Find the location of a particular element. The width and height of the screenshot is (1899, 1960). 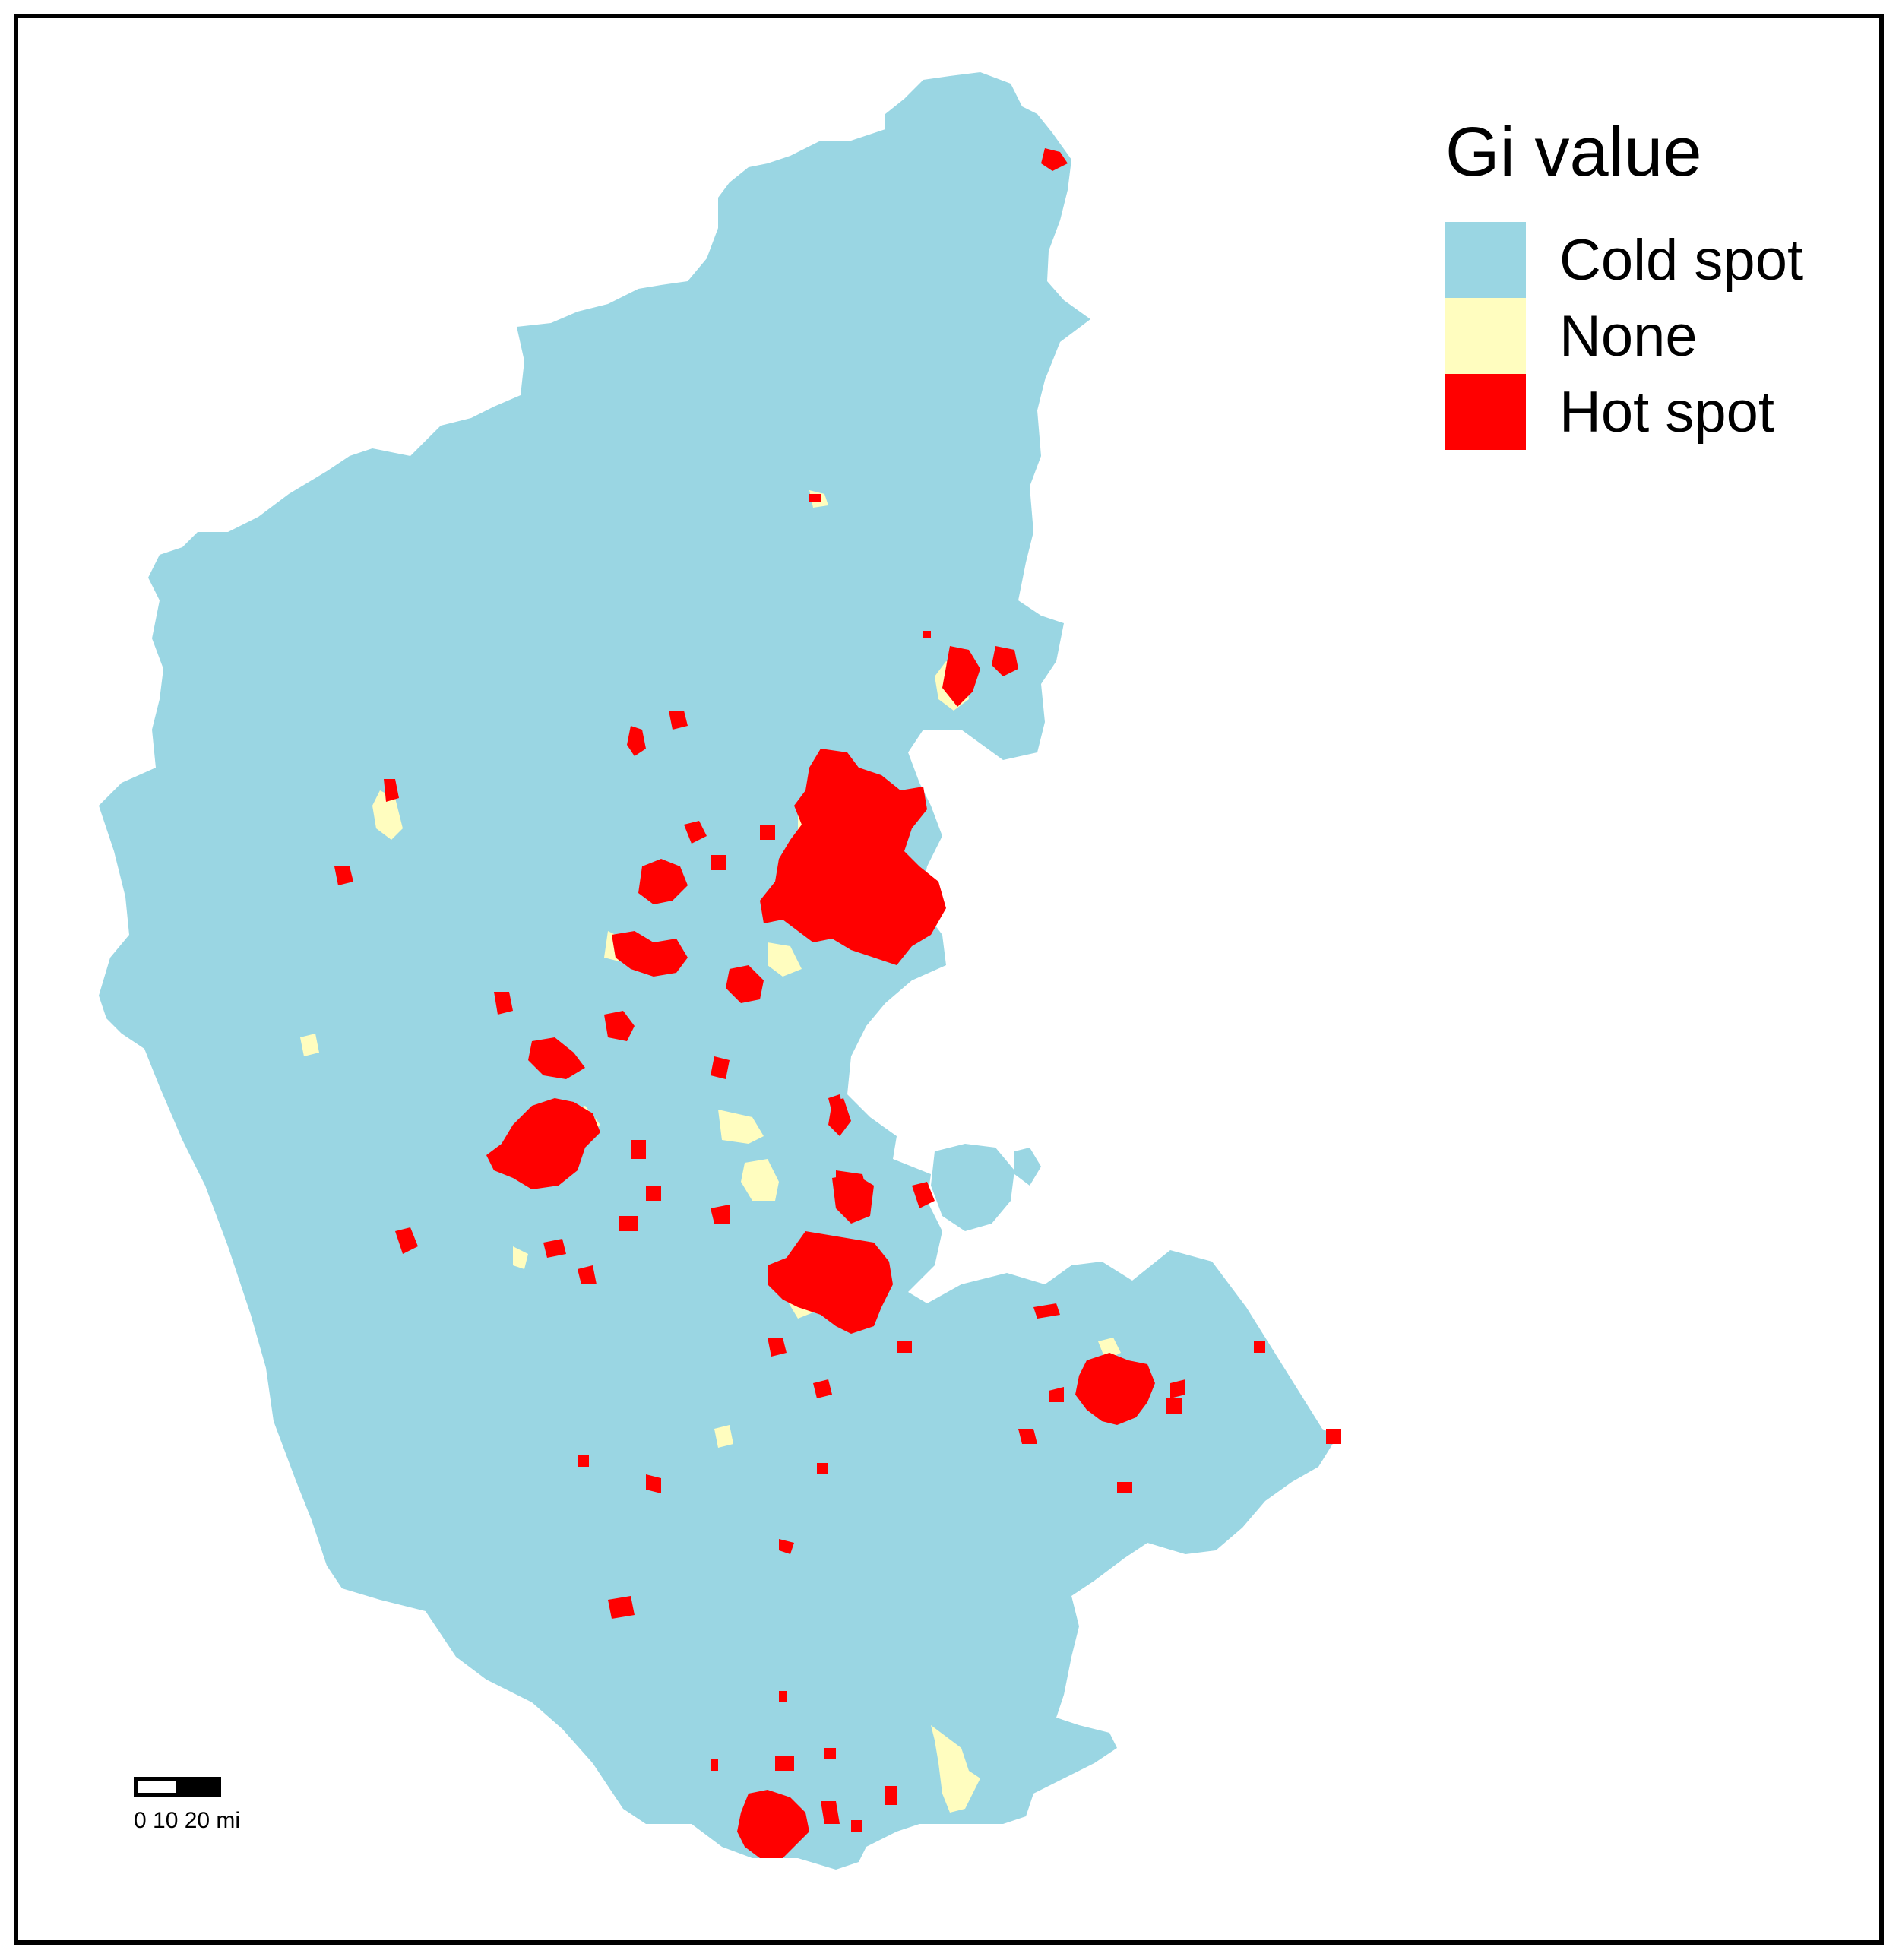

legend-label-hot-spot: Hot spot is located at coordinates (1667, 413).